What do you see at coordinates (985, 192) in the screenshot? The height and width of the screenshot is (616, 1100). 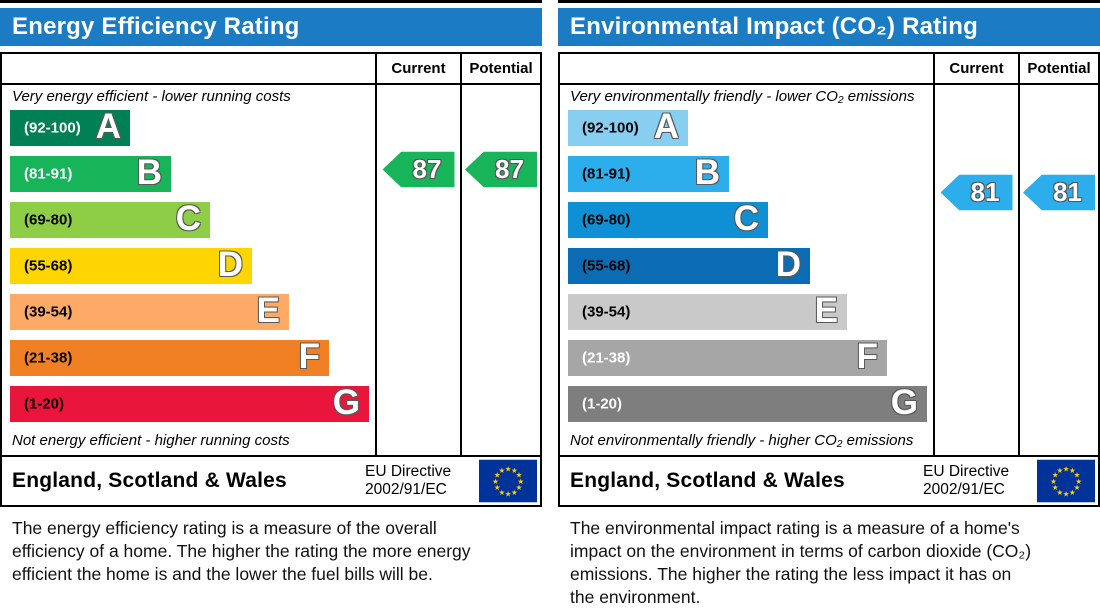 I see `current-rating-value: 81` at bounding box center [985, 192].